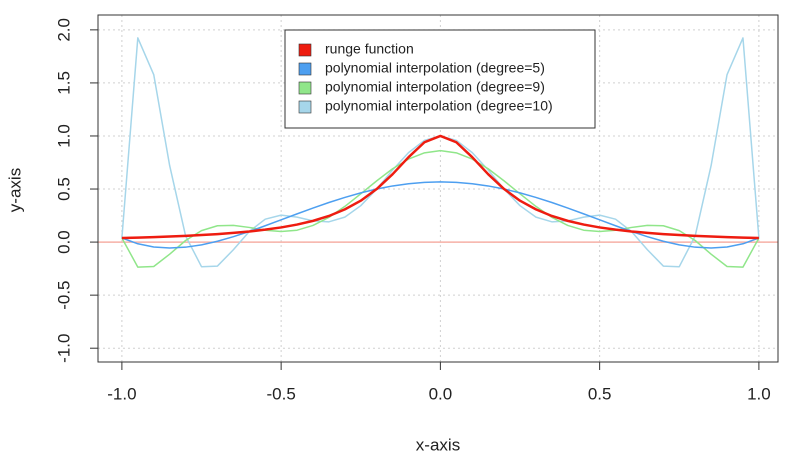  Describe the element at coordinates (63, 30) in the screenshot. I see `y-tick-label: 2.0` at that location.